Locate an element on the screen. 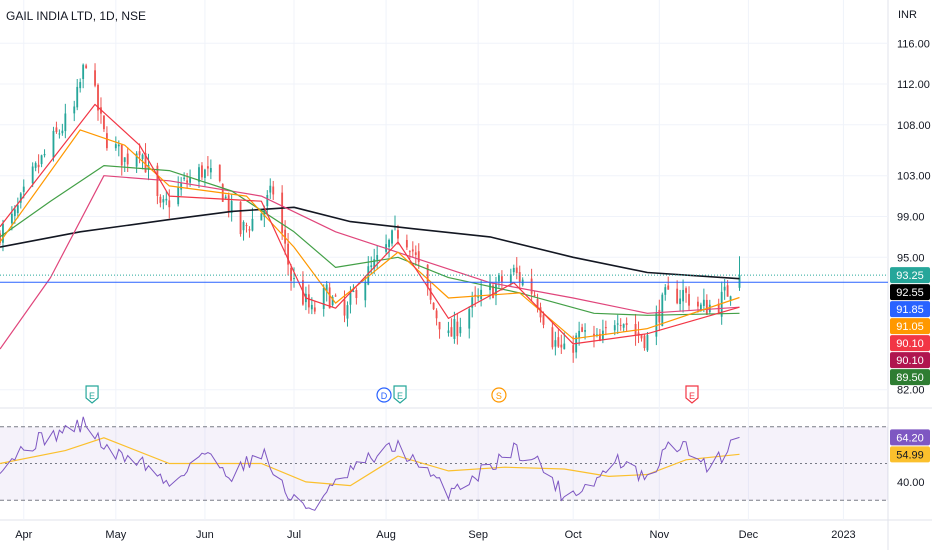 The width and height of the screenshot is (932, 555). y-tick-label: 108.00 is located at coordinates (914, 126).